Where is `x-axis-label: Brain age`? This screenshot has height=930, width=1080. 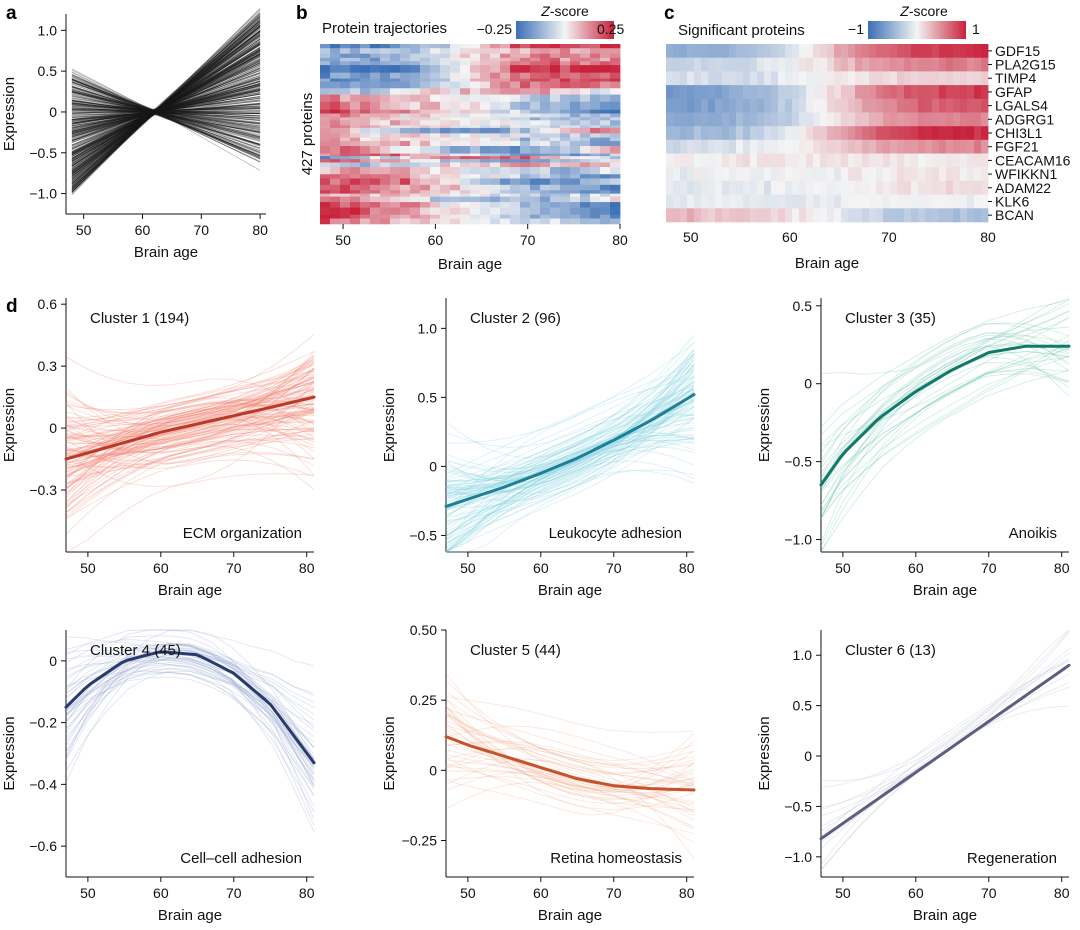 x-axis-label: Brain age is located at coordinates (190, 590).